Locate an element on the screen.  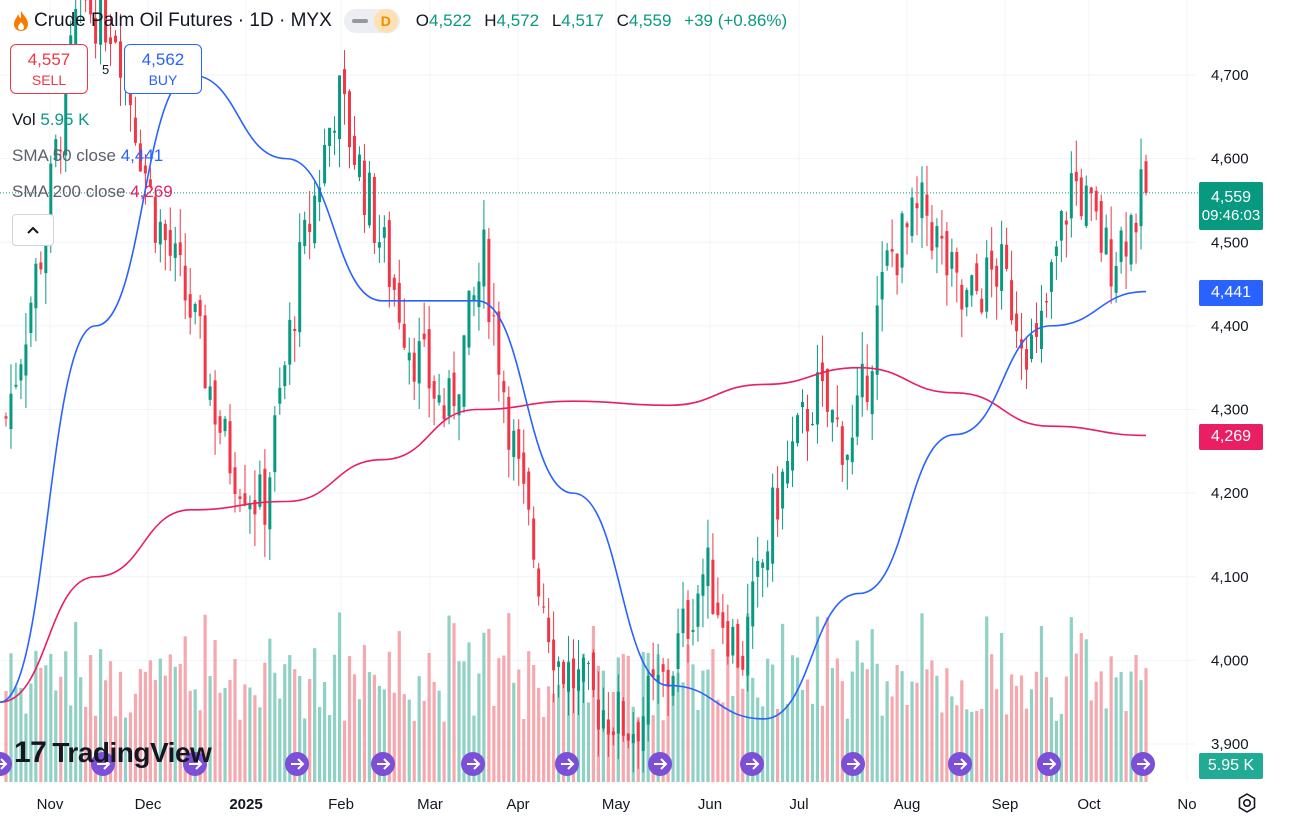
y-tick-label: 4,200 is located at coordinates (1230, 493).